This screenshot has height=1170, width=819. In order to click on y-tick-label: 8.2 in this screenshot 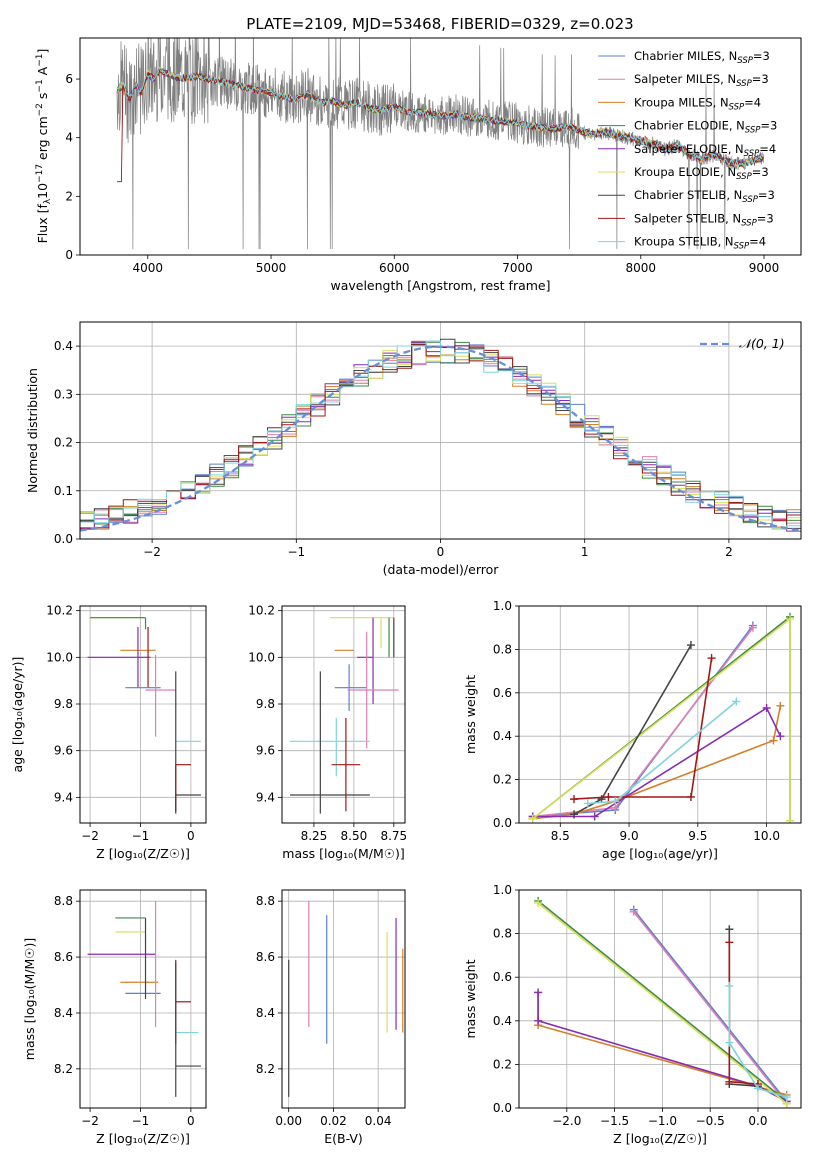, I will do `click(63, 1069)`.